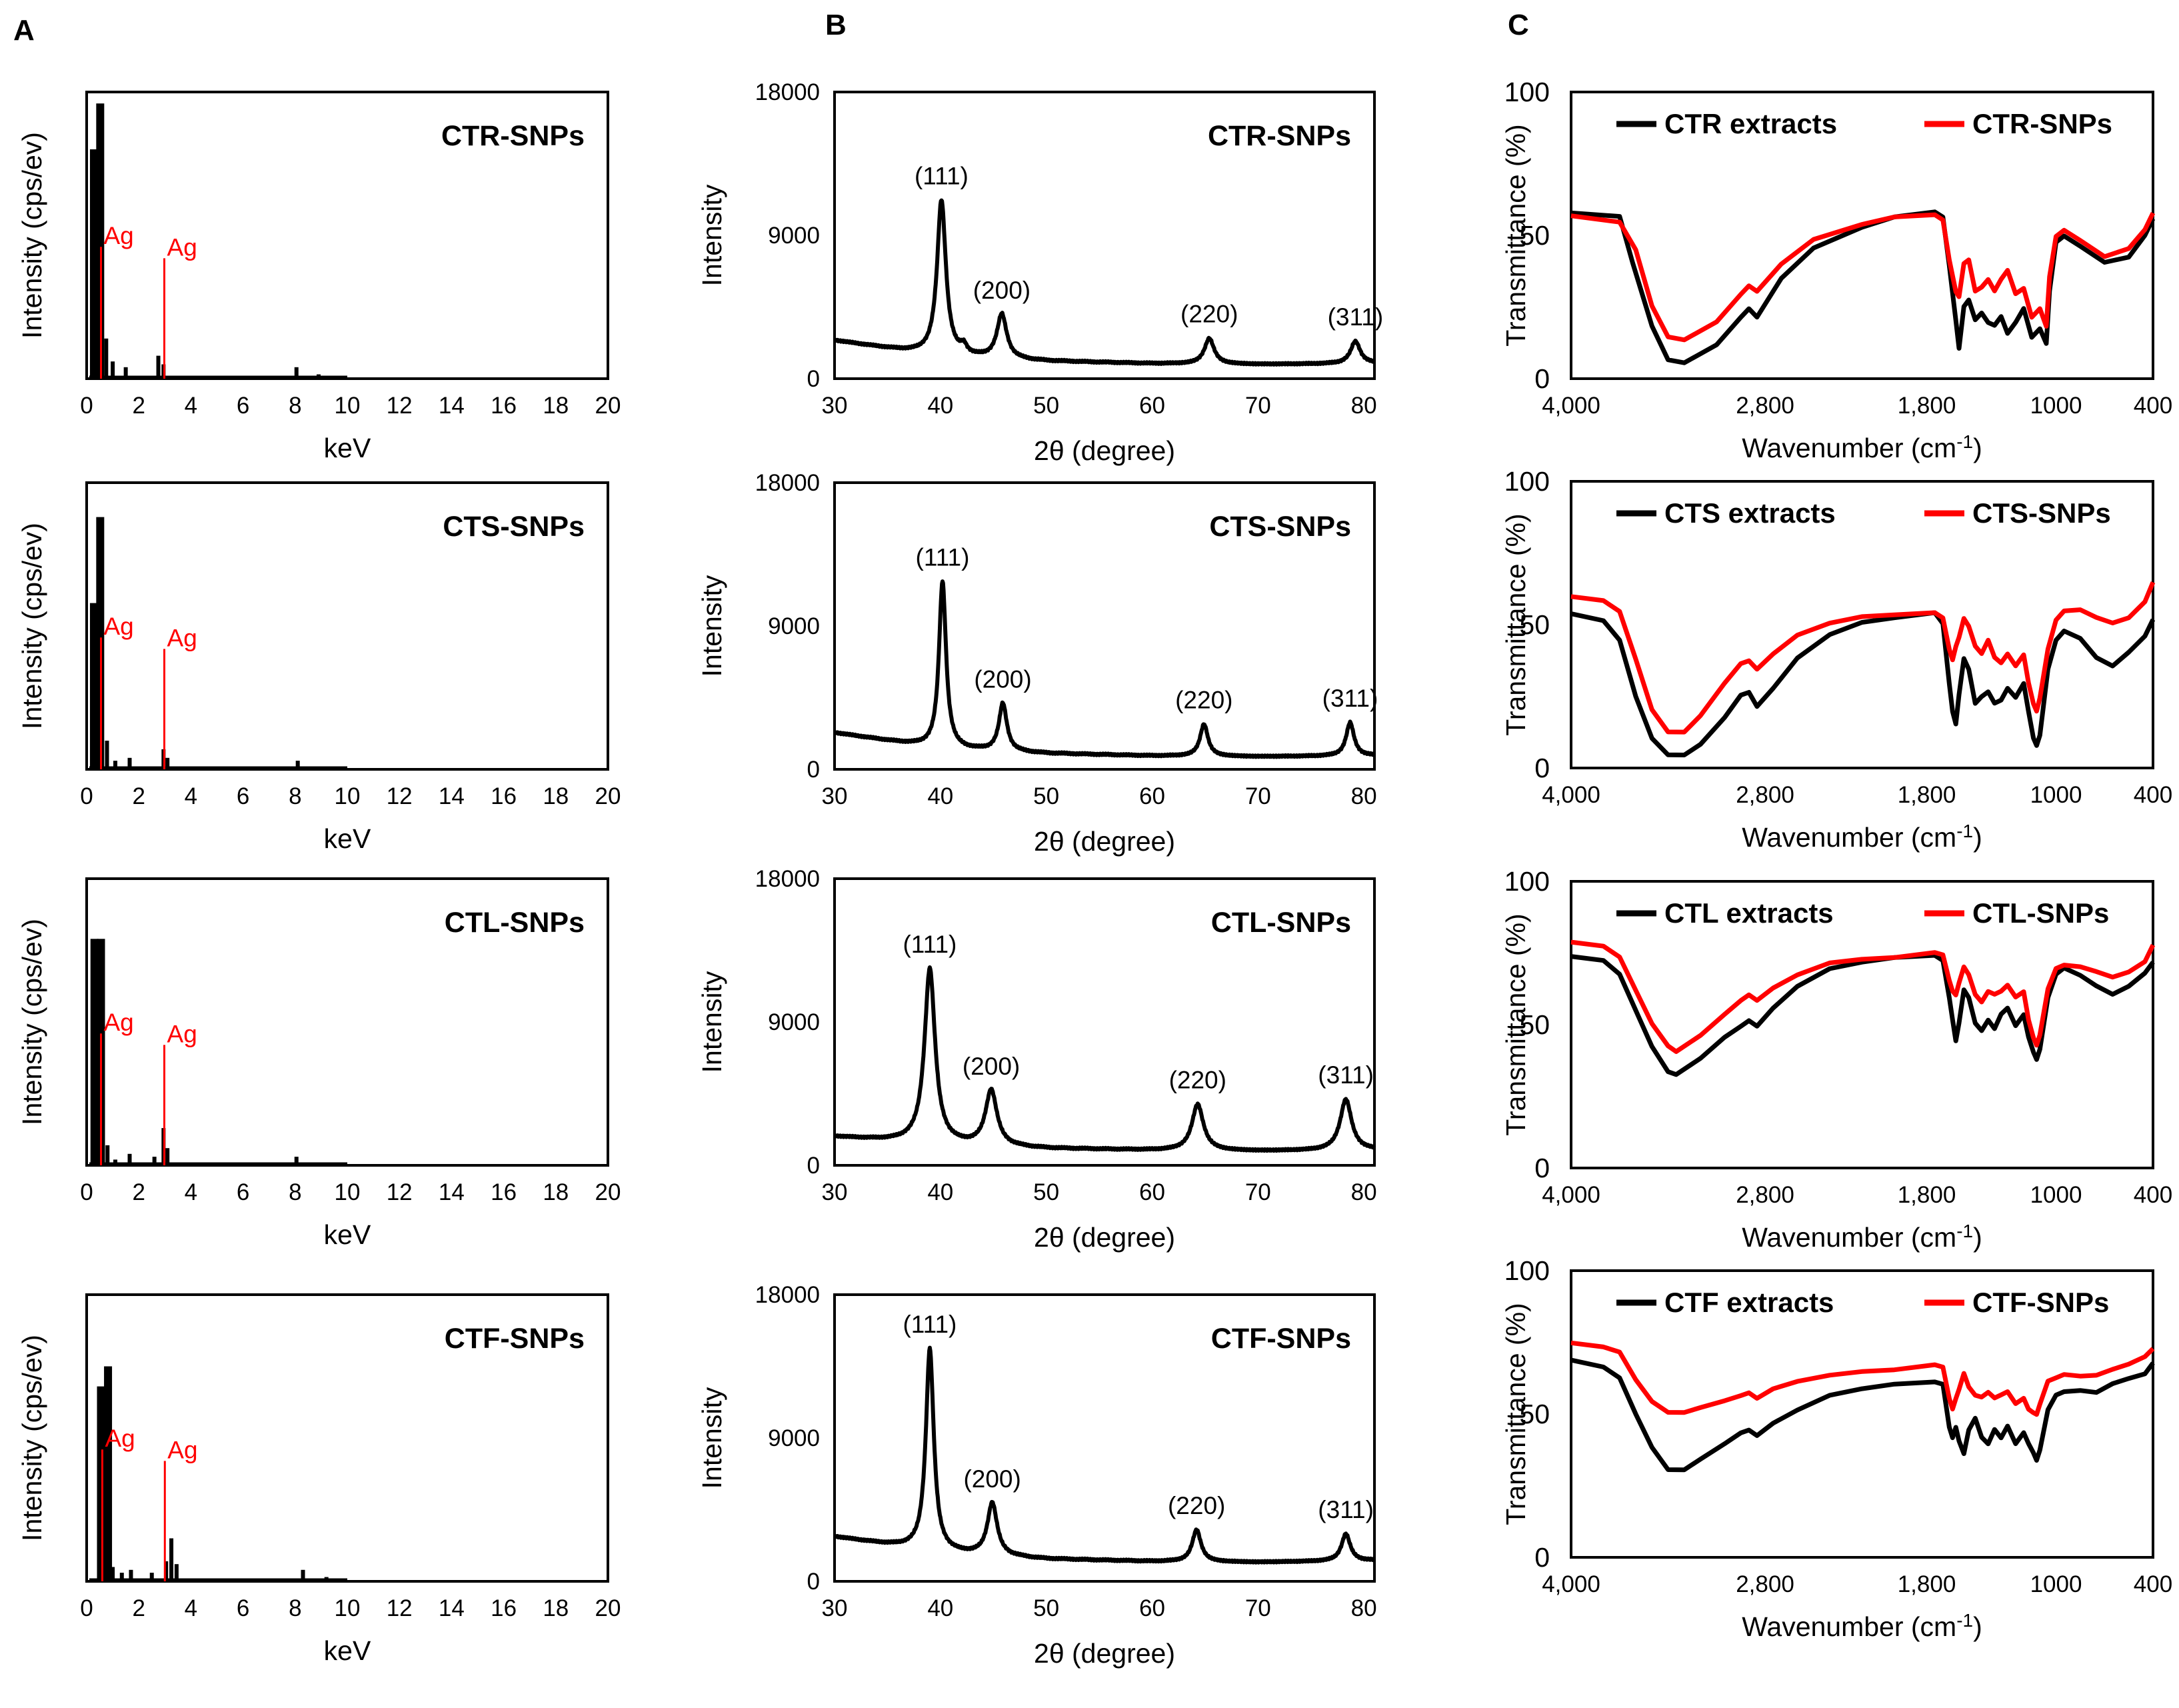 This screenshot has height=1708, width=2179. Describe the element at coordinates (243, 406) in the screenshot. I see `x-tick-label: 6` at that location.